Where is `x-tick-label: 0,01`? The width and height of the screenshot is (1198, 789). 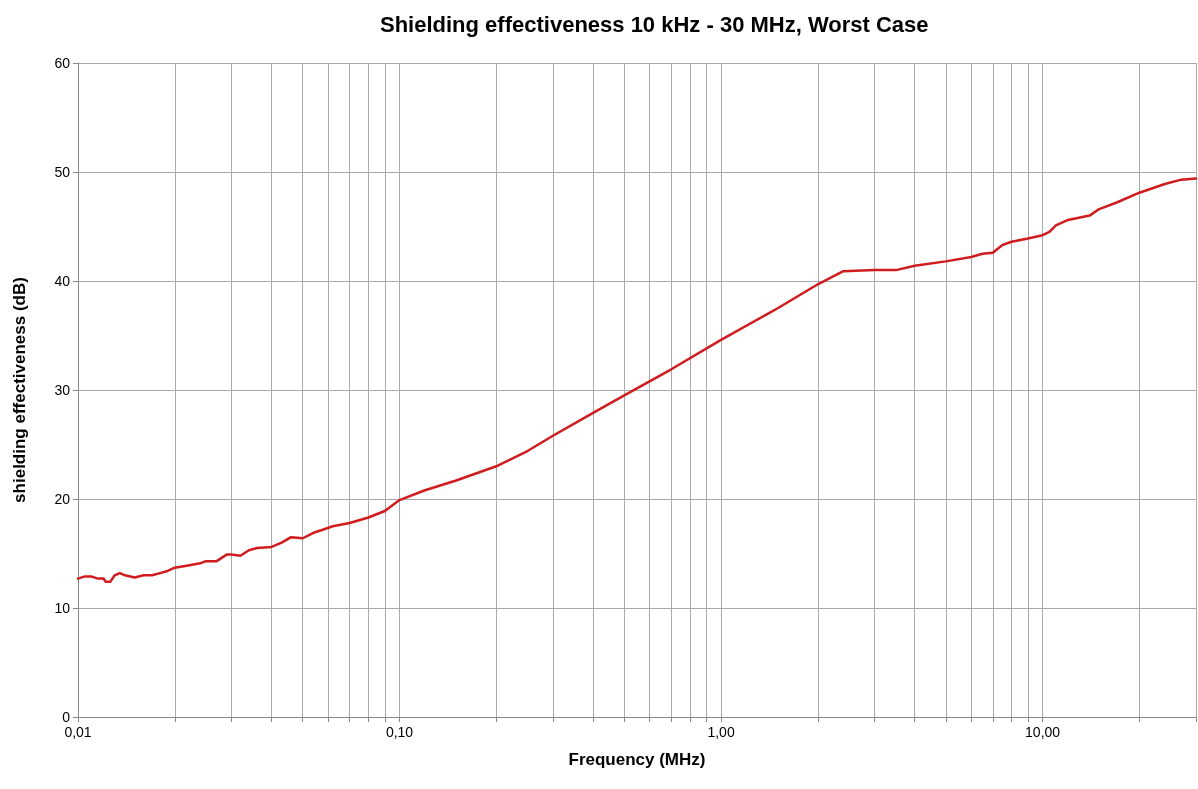
x-tick-label: 0,01 is located at coordinates (78, 732).